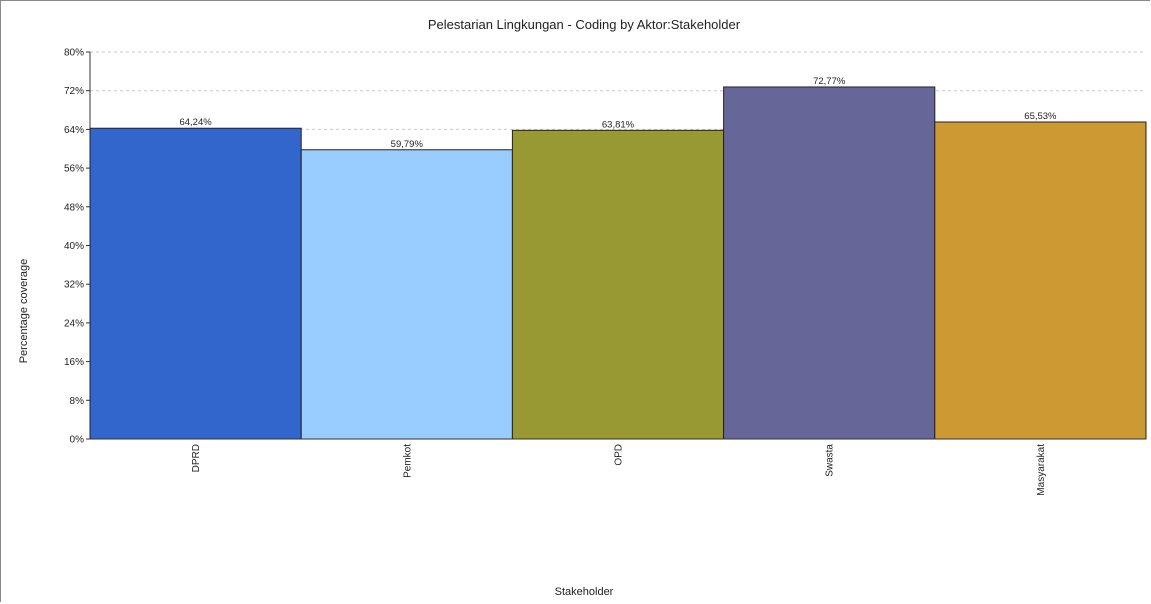 The image size is (1151, 604). I want to click on y-tick-label: 24%, so click(74, 323).